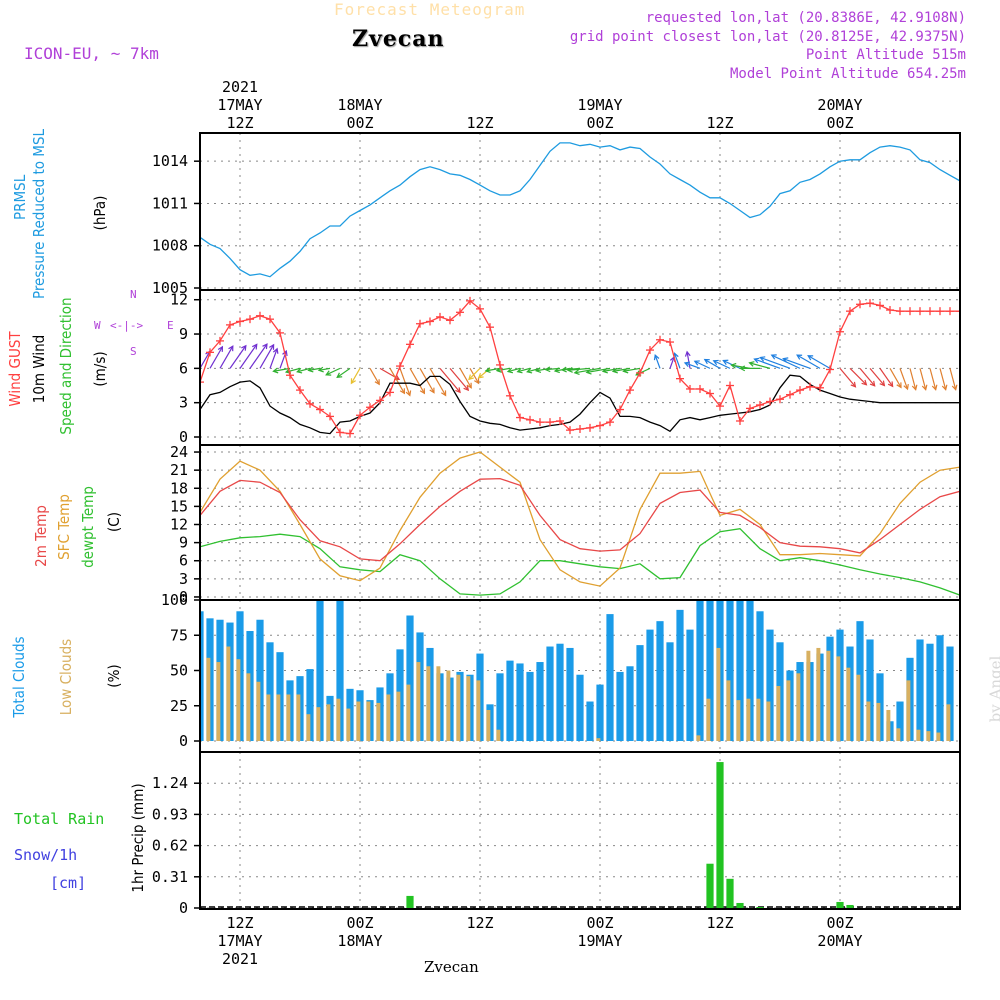 This screenshot has height=1000, width=1000. What do you see at coordinates (138, 838) in the screenshot?
I see `precip-unit: 1hr Precip (mm)` at bounding box center [138, 838].